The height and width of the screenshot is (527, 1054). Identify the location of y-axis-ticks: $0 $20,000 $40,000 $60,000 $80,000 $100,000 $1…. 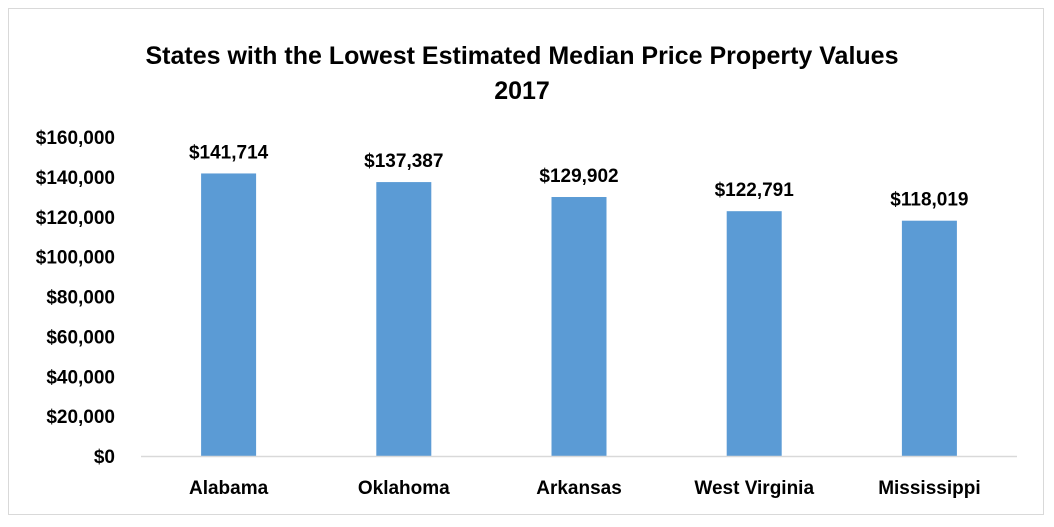
(75, 298).